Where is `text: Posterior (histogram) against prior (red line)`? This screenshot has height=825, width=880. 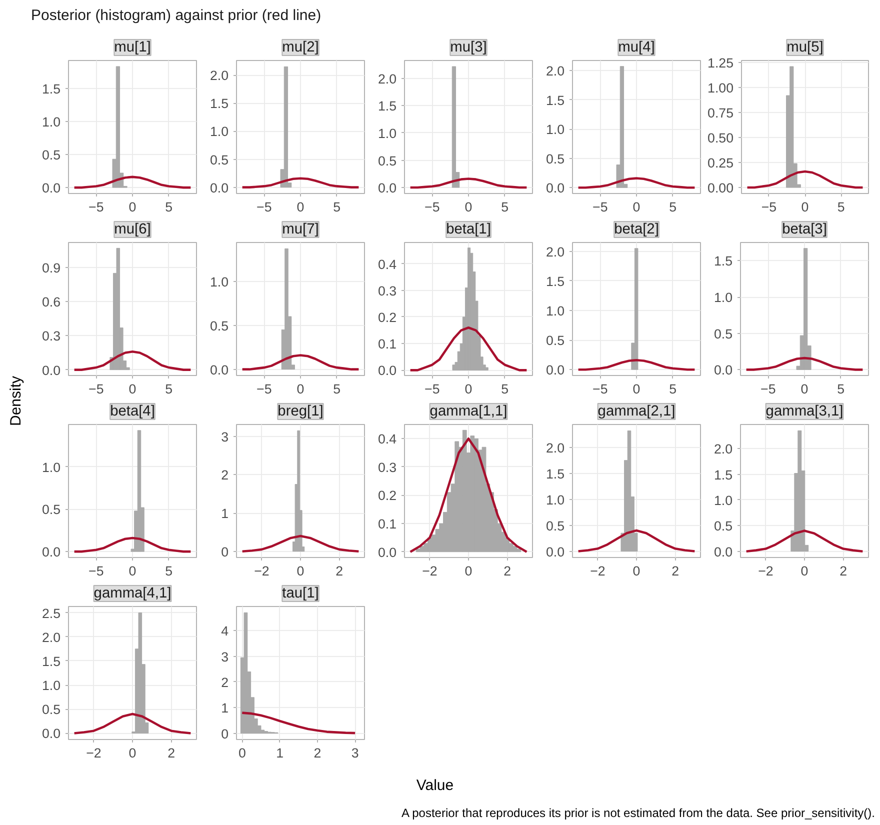
text: Posterior (histogram) against prior (red line) is located at coordinates (176, 16).